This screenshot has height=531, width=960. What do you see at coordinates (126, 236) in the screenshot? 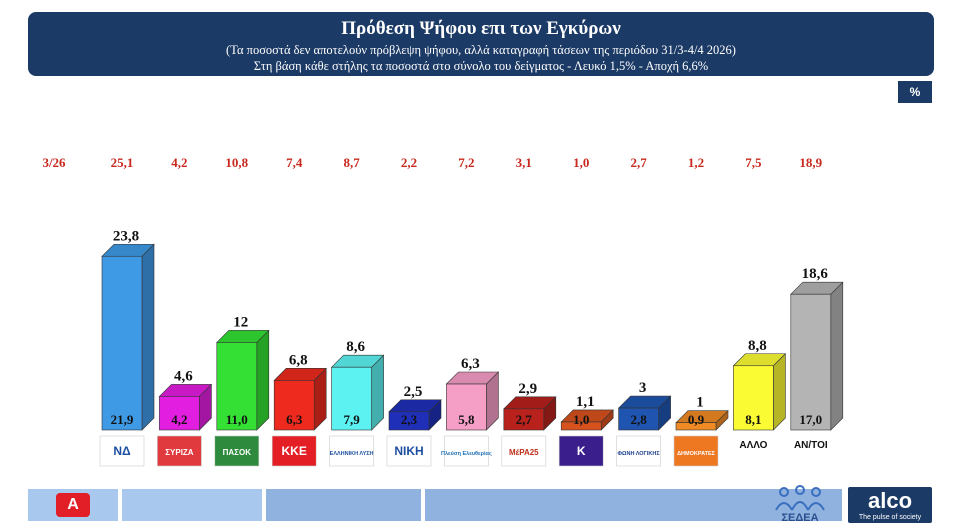
I see `bar-value-label-0: 23,8` at bounding box center [126, 236].